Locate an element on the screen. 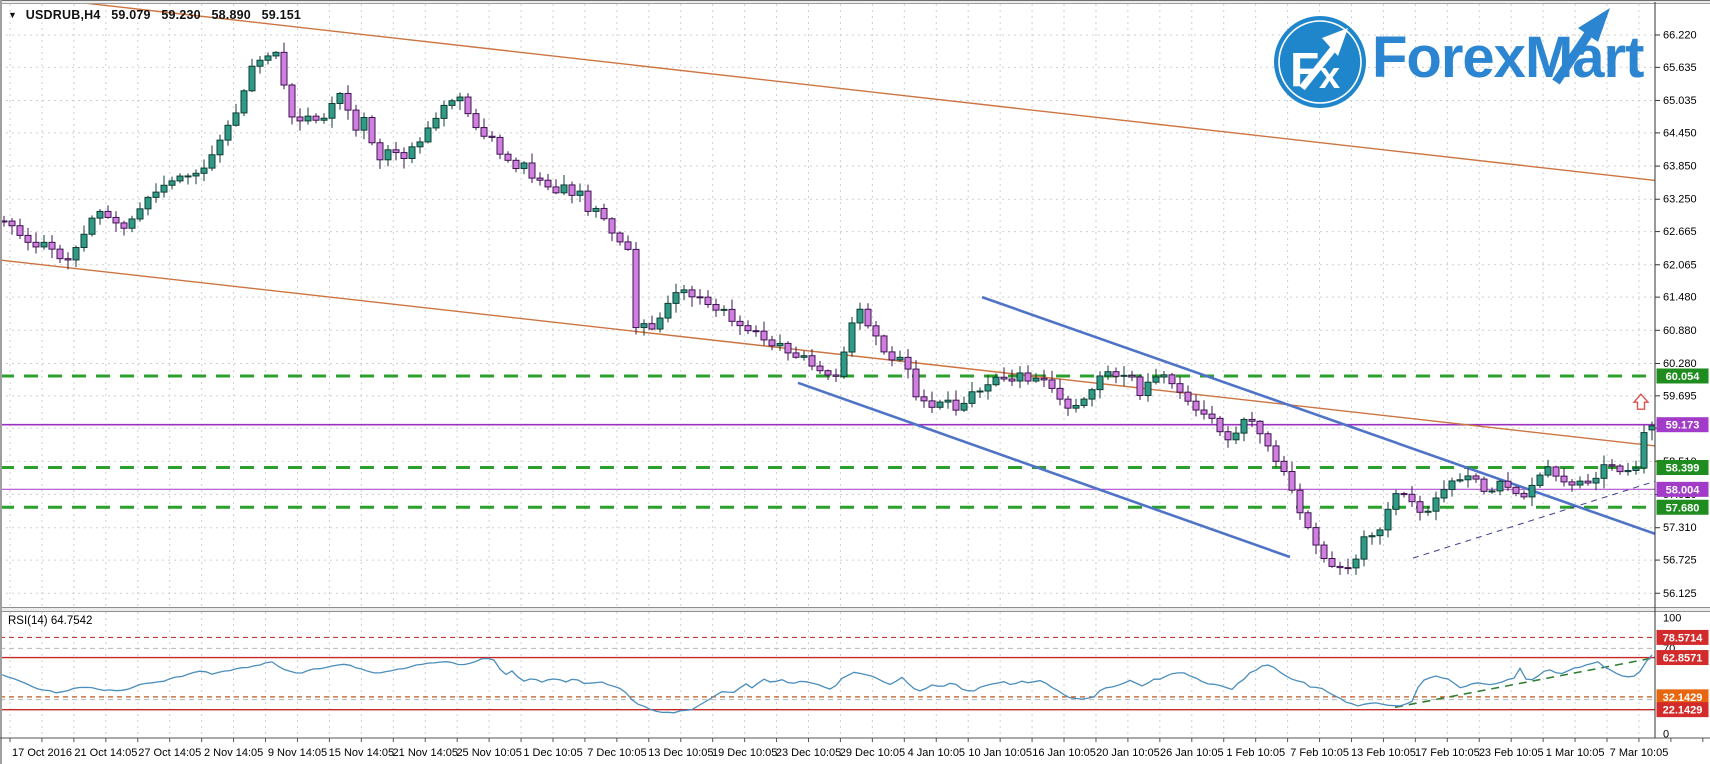 The image size is (1710, 764). rsi-curve is located at coordinates (827, 684).